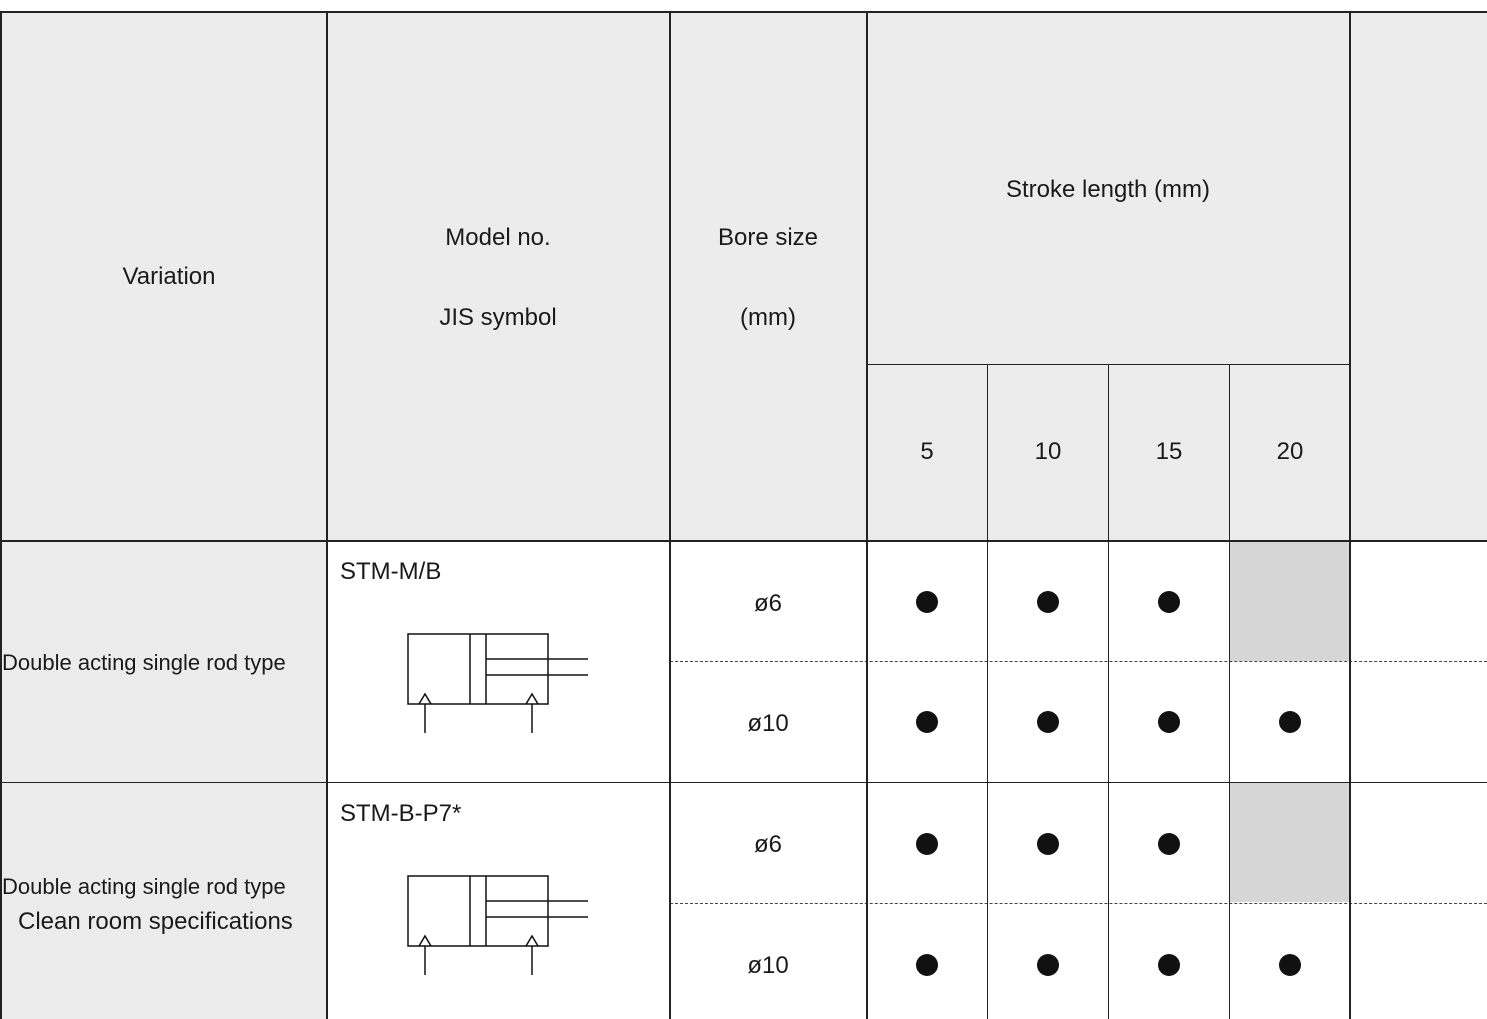  Describe the element at coordinates (1048, 451) in the screenshot. I see `header-stroke-10: 10` at that location.